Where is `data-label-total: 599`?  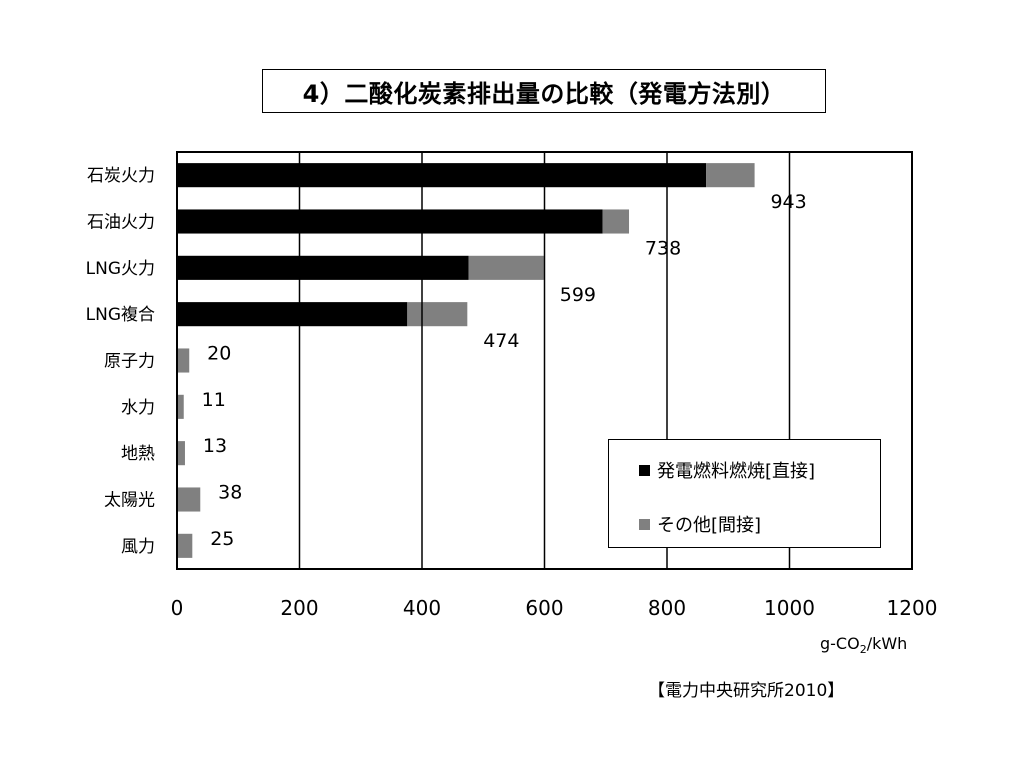 data-label-total: 599 is located at coordinates (578, 295).